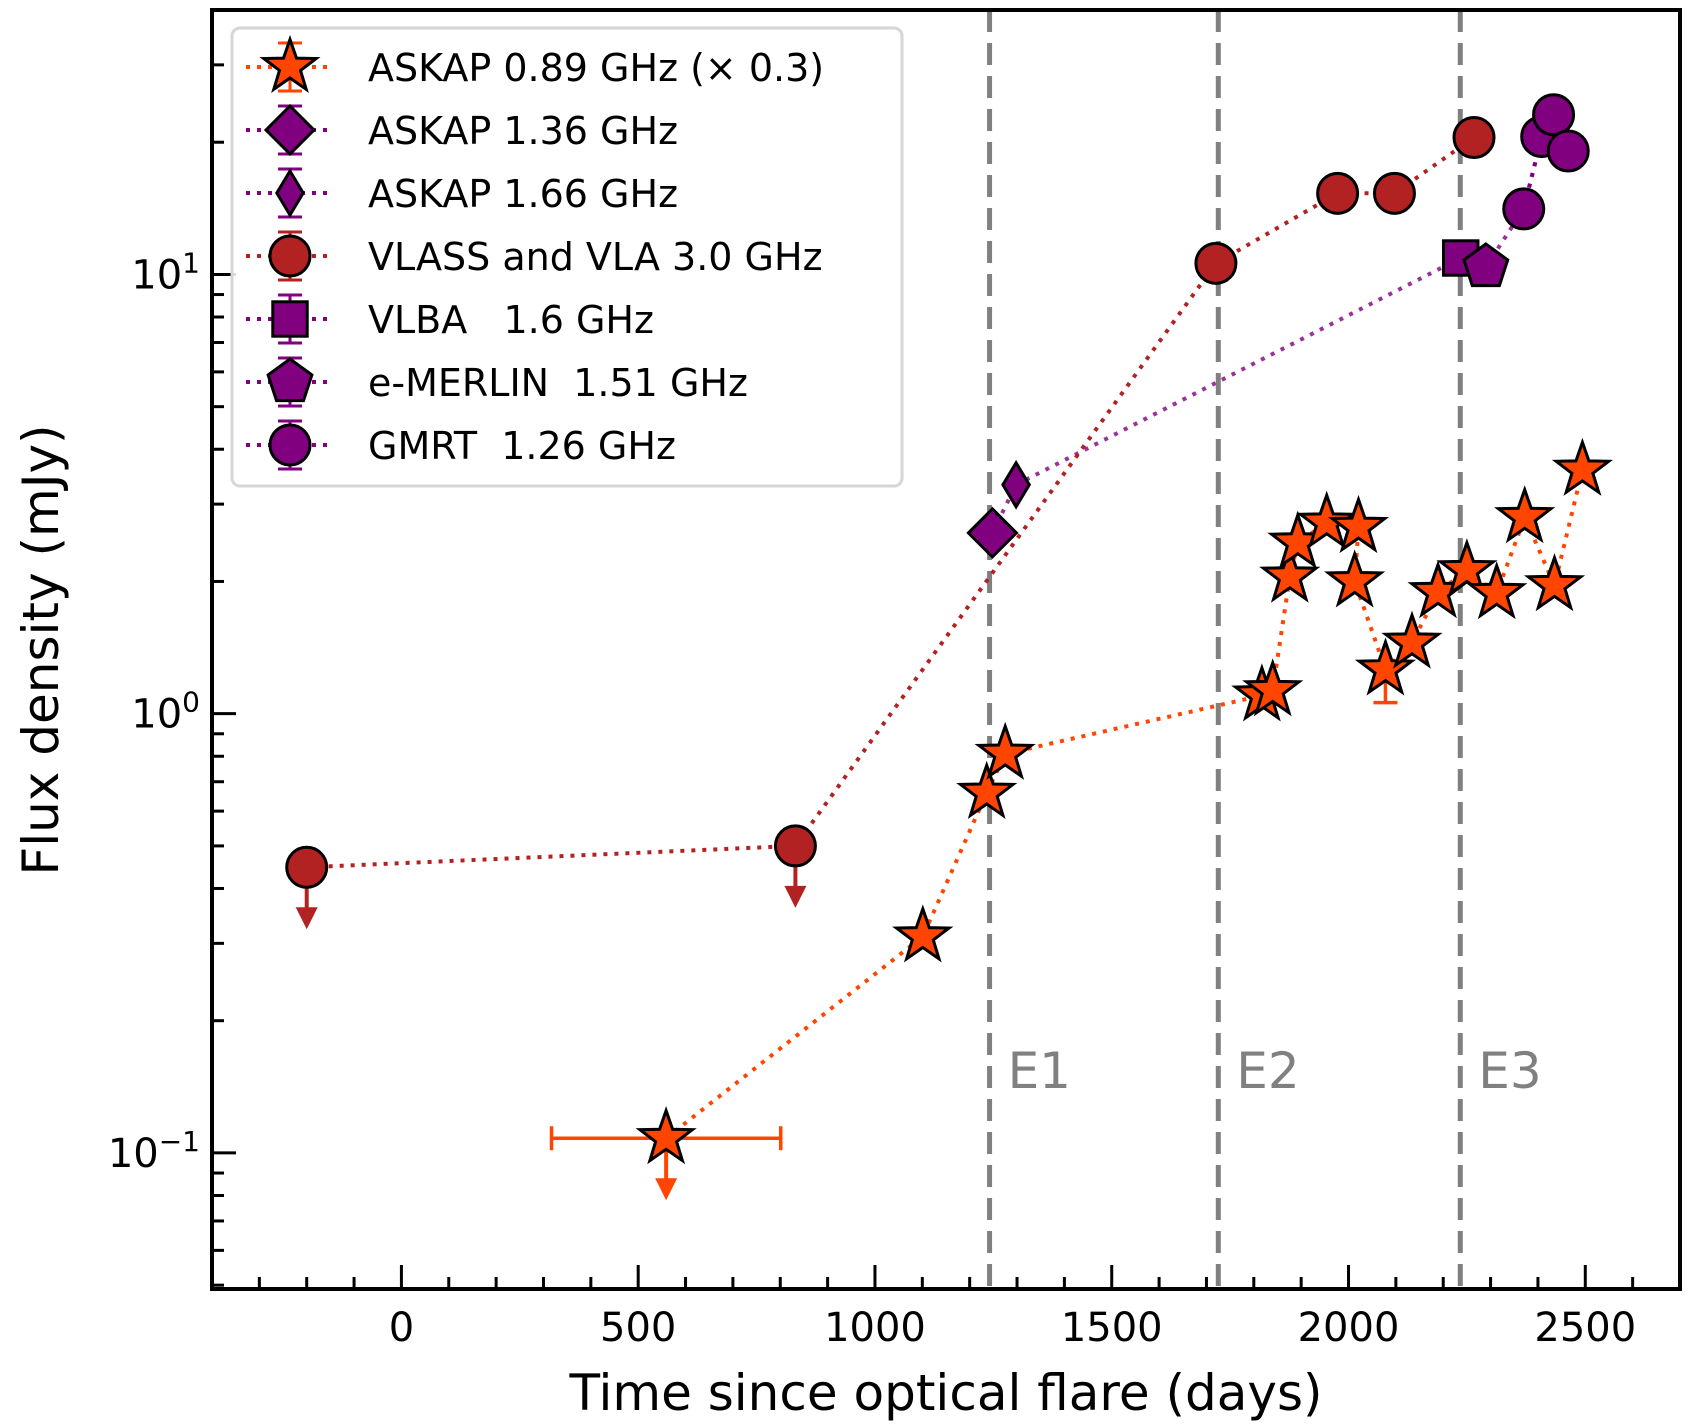  I want to click on legend-box, so click(567, 257).